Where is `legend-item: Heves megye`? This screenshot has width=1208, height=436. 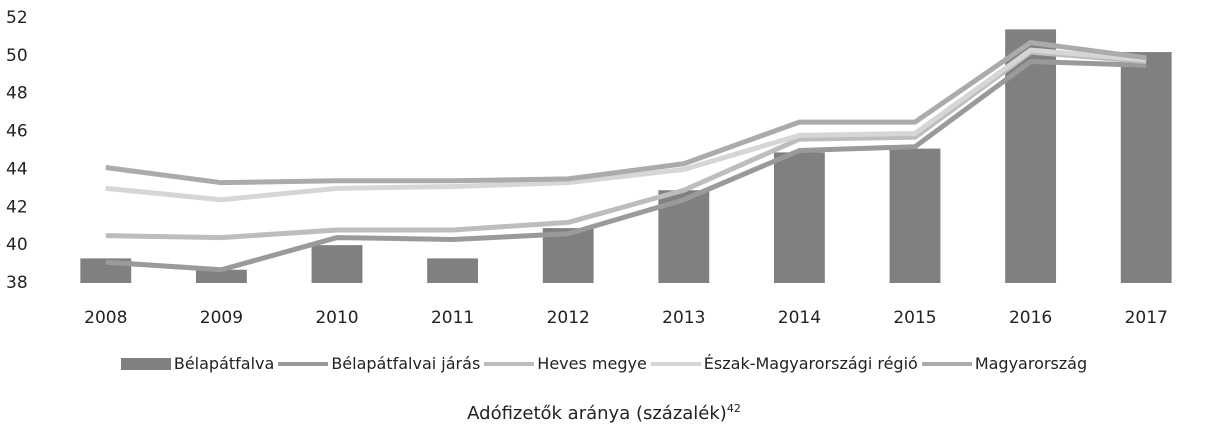 legend-item: Heves megye is located at coordinates (565, 363).